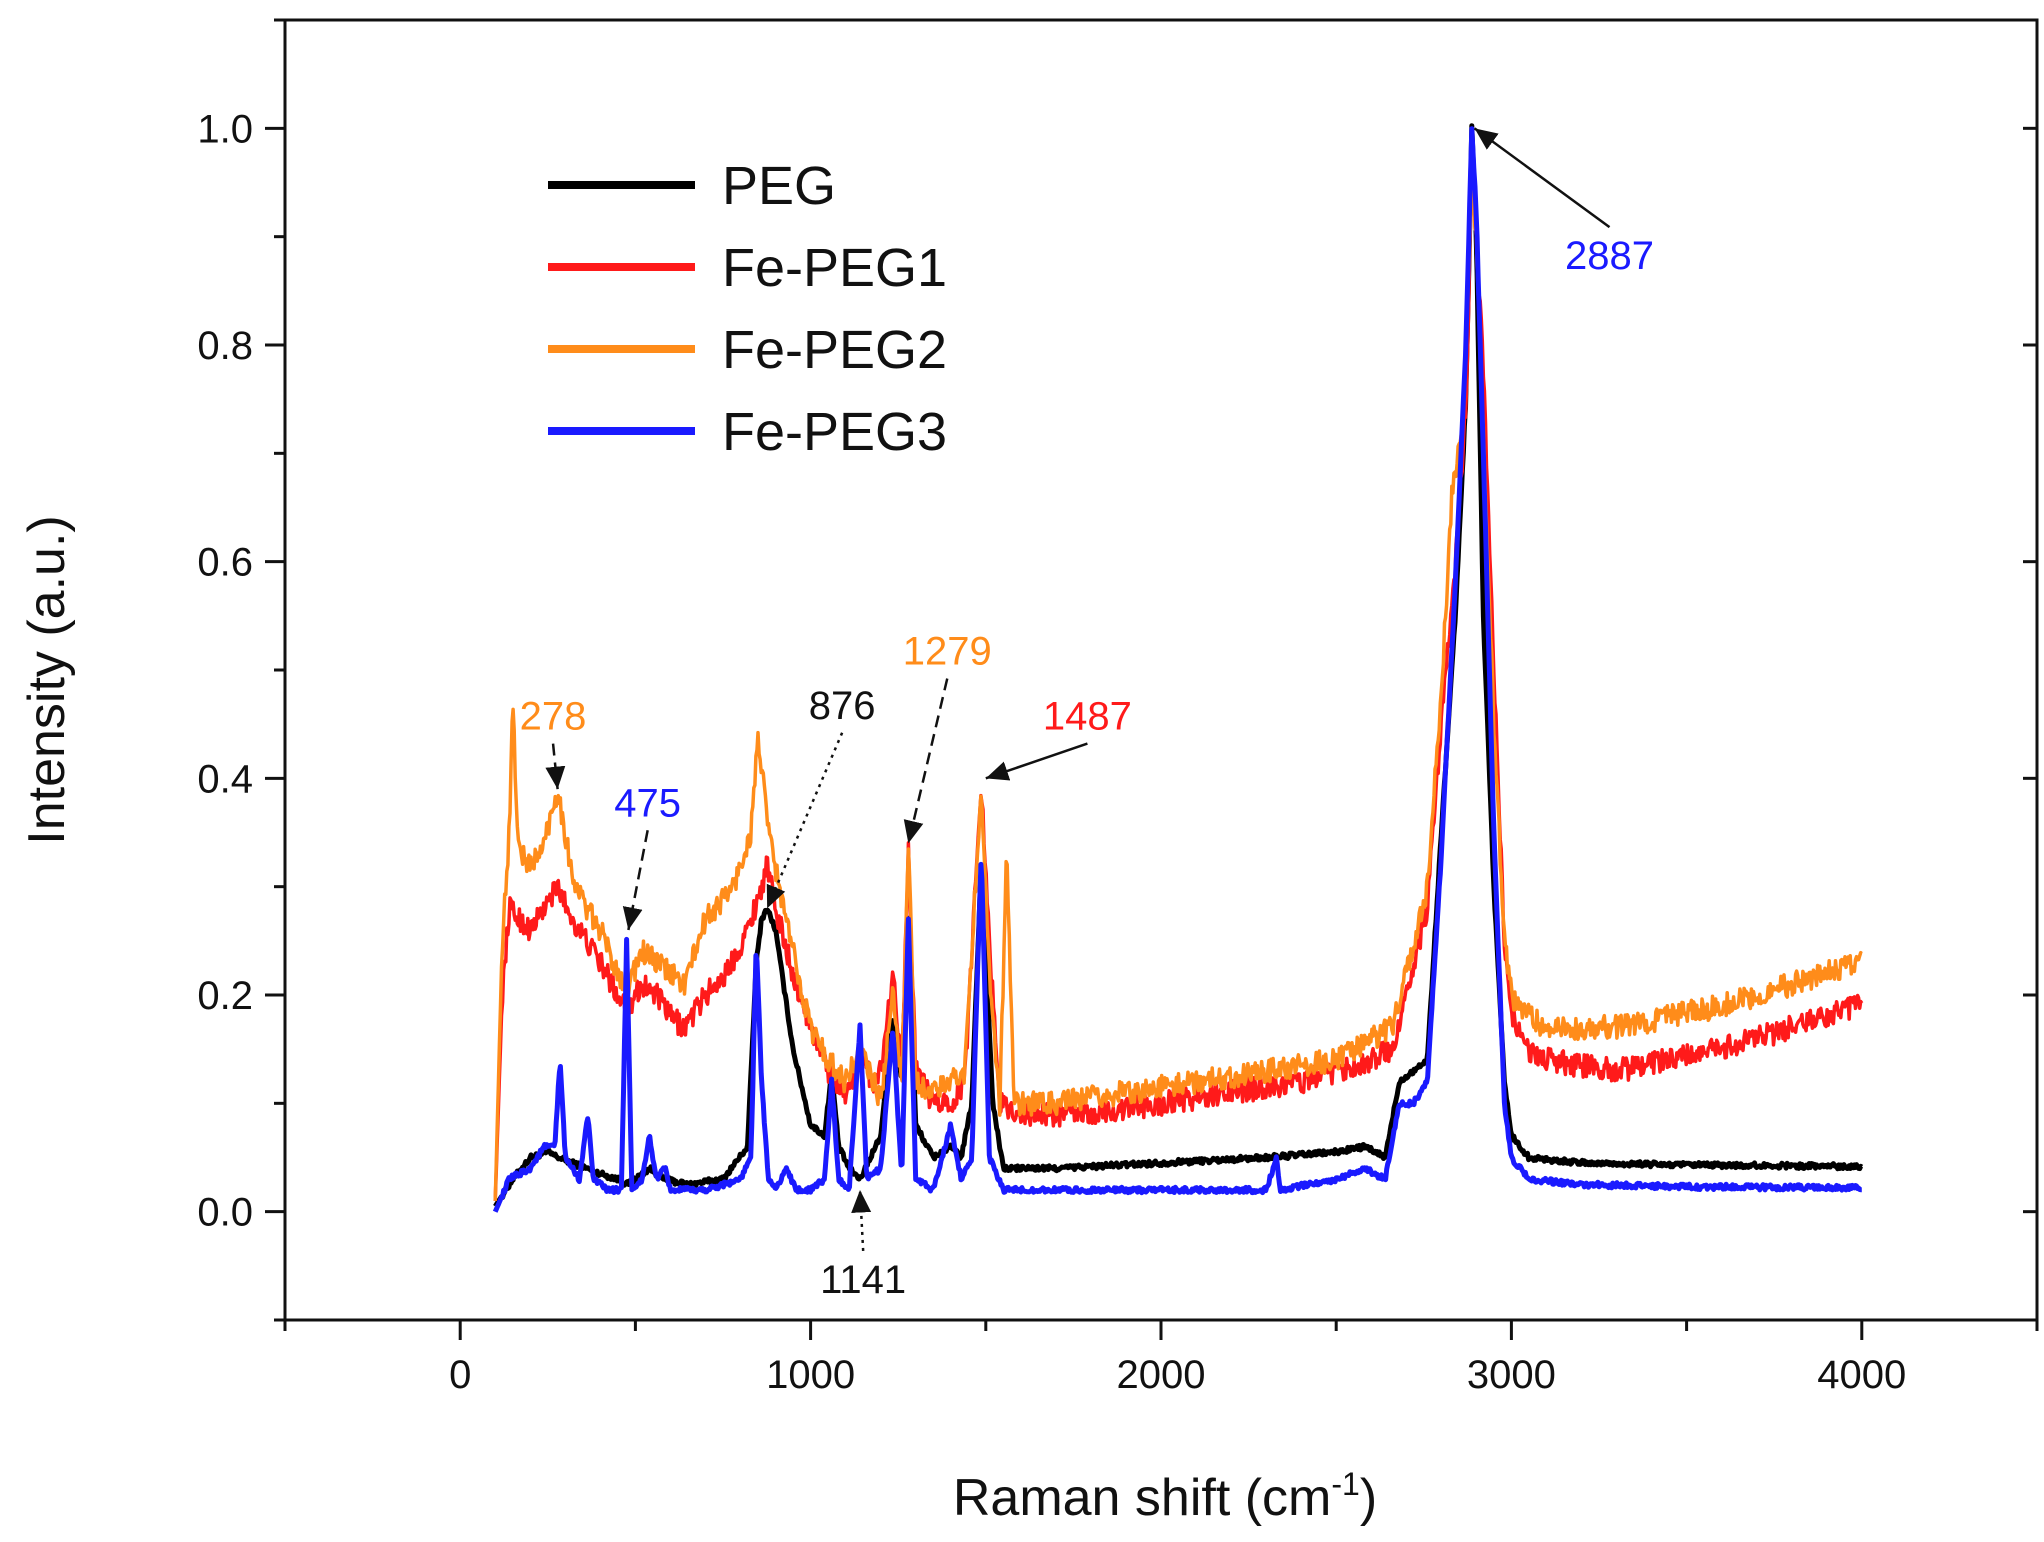 This screenshot has width=2044, height=1542. Describe the element at coordinates (47, 679) in the screenshot. I see `y-axis-title: Intensity (a.u.)` at that location.